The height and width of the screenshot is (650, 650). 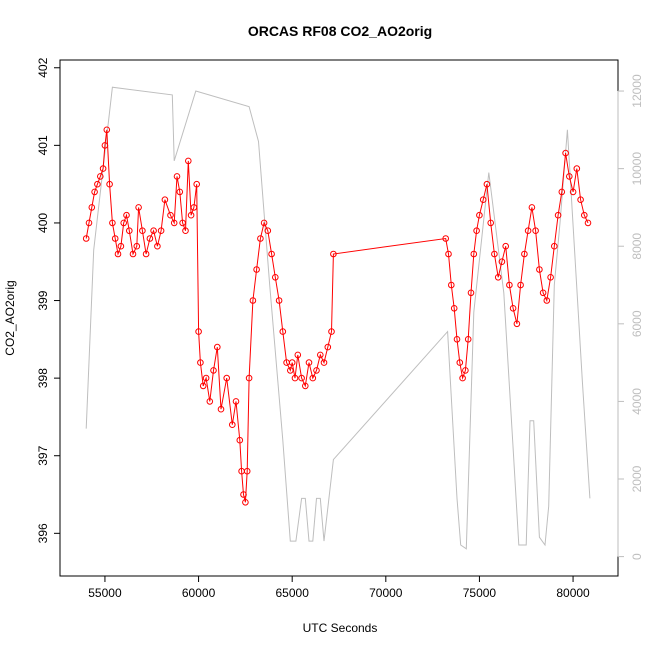 I want to click on y2-tick-label: 12000, so click(x=637, y=91).